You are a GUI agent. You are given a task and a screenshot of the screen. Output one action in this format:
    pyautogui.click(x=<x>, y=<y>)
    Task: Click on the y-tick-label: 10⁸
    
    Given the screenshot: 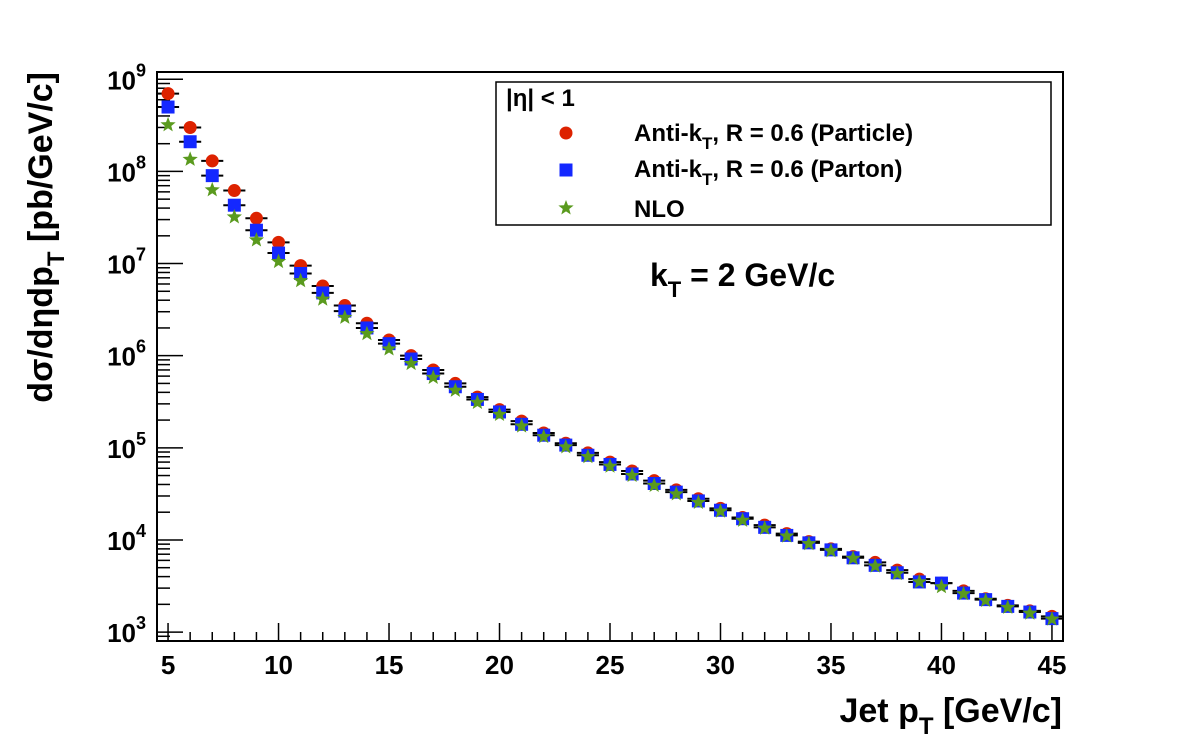 What is the action you would take?
    pyautogui.click(x=126, y=169)
    